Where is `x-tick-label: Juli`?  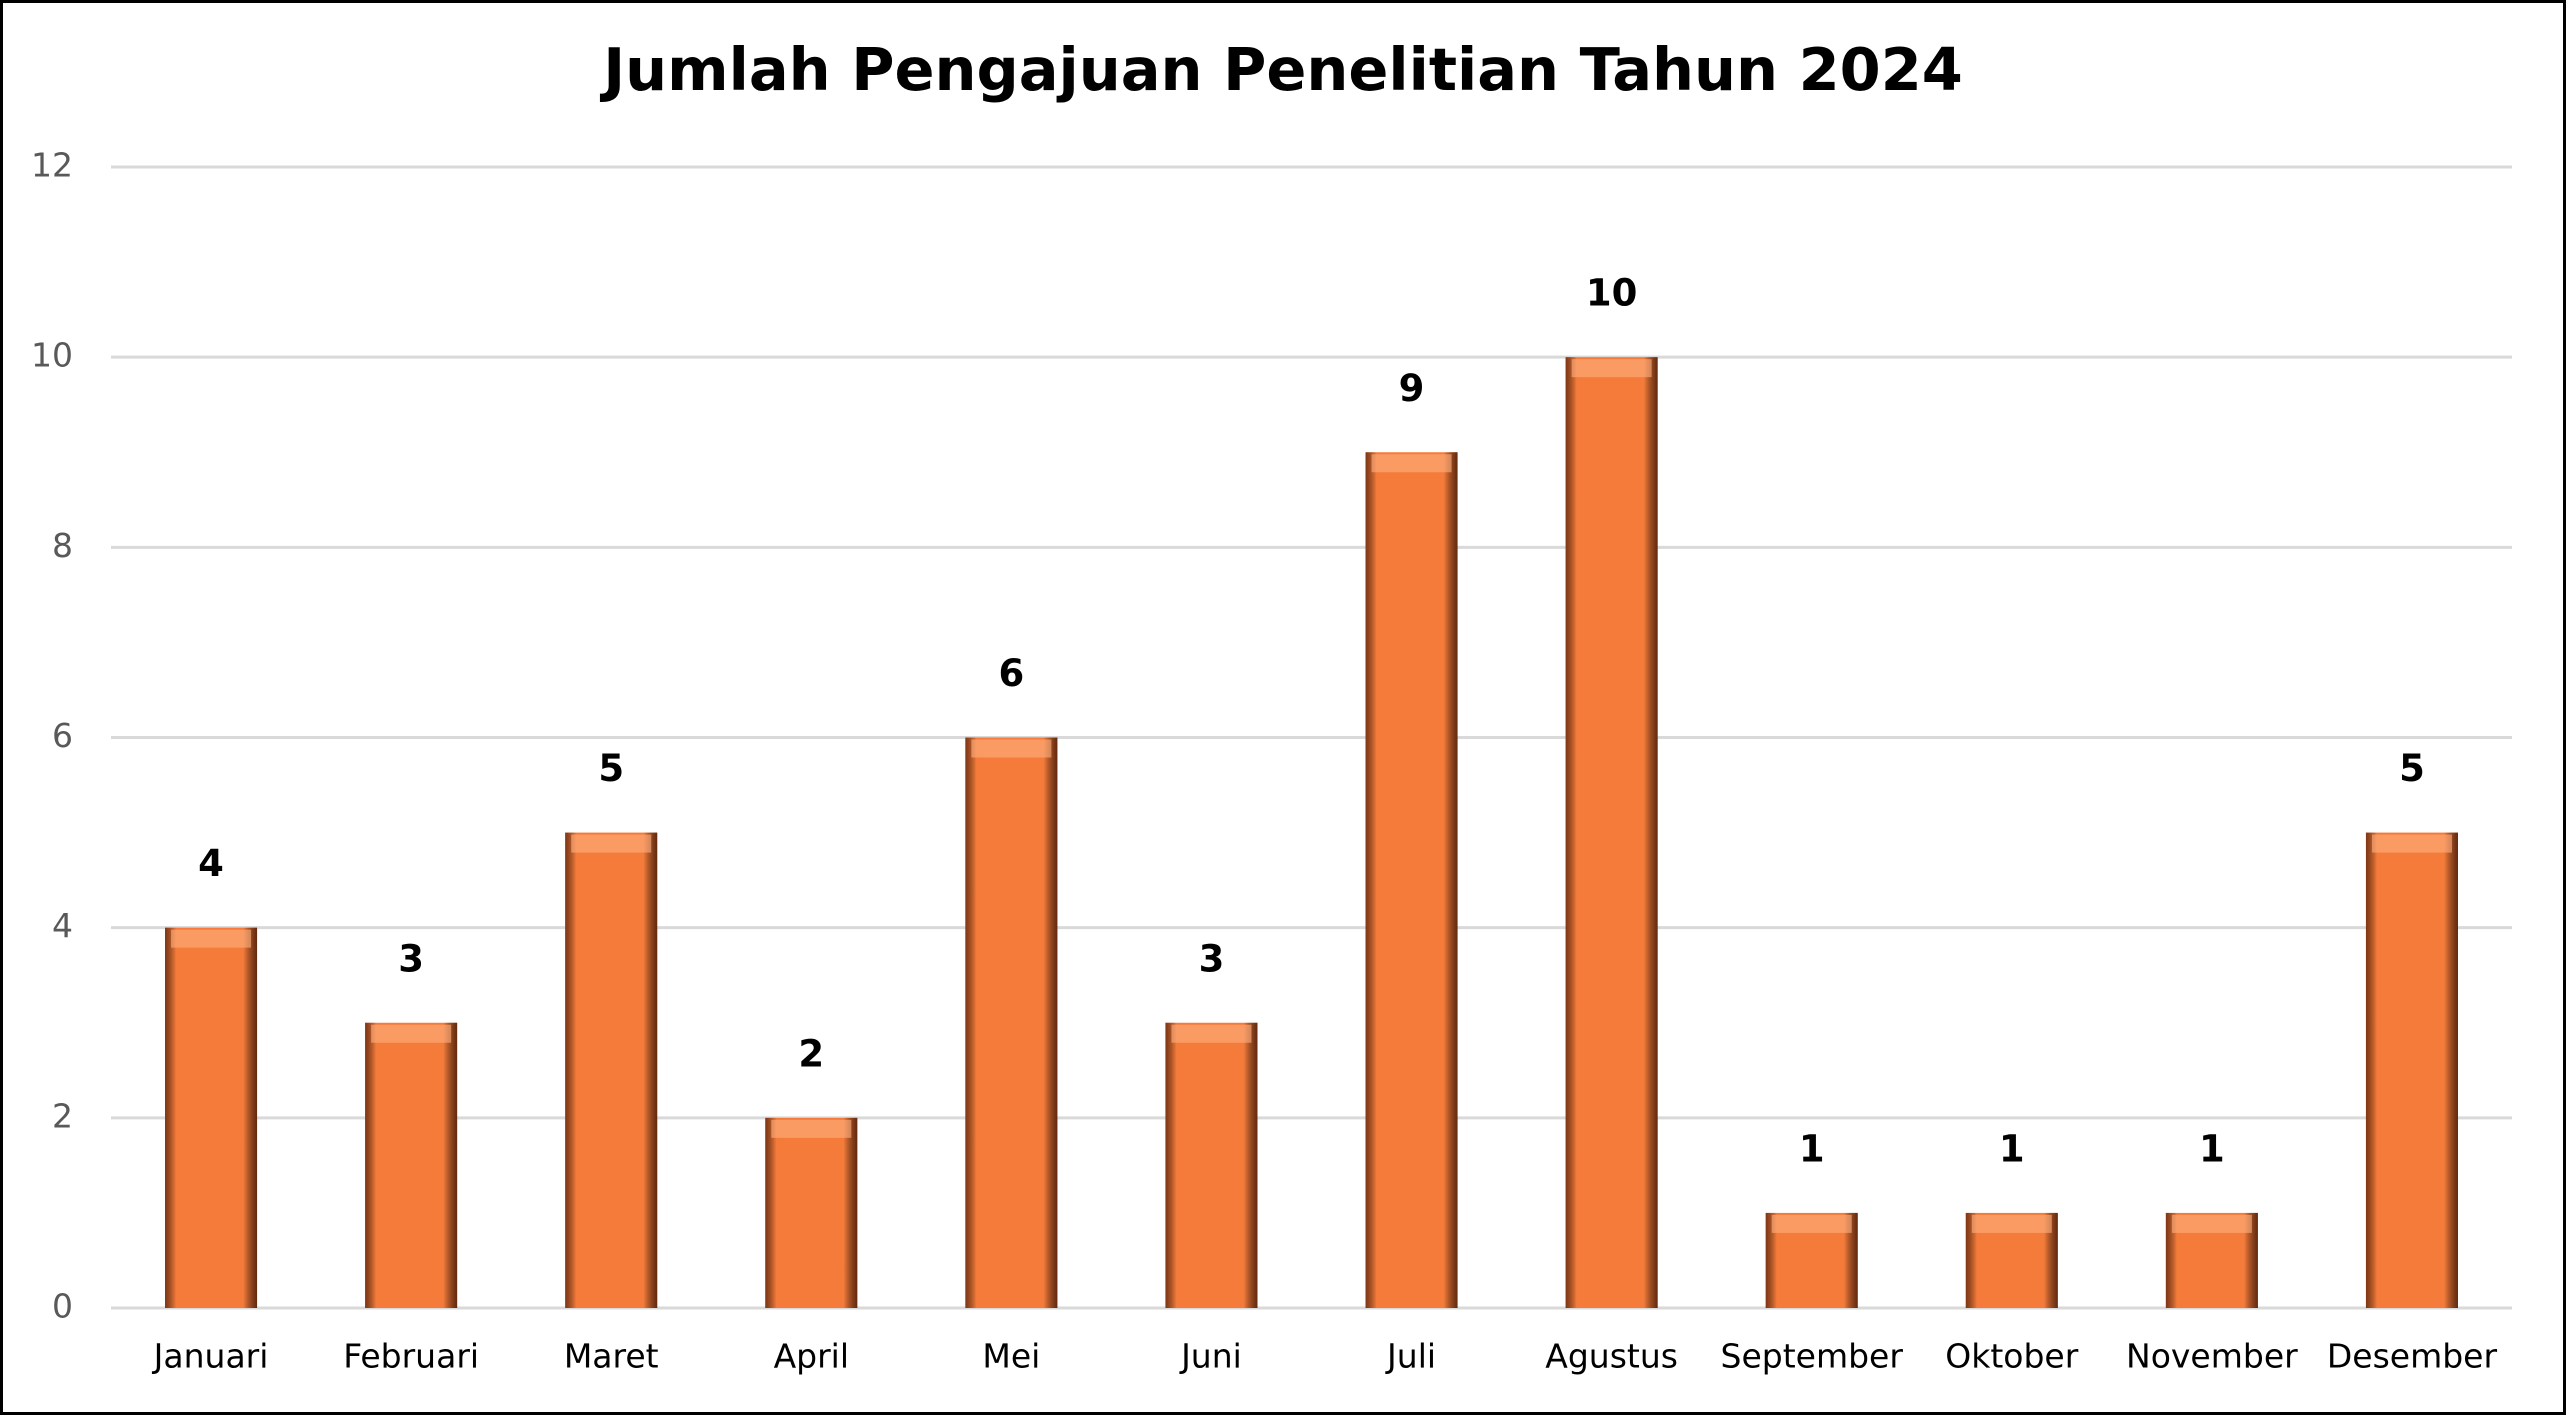 x-tick-label: Juli is located at coordinates (1410, 1356).